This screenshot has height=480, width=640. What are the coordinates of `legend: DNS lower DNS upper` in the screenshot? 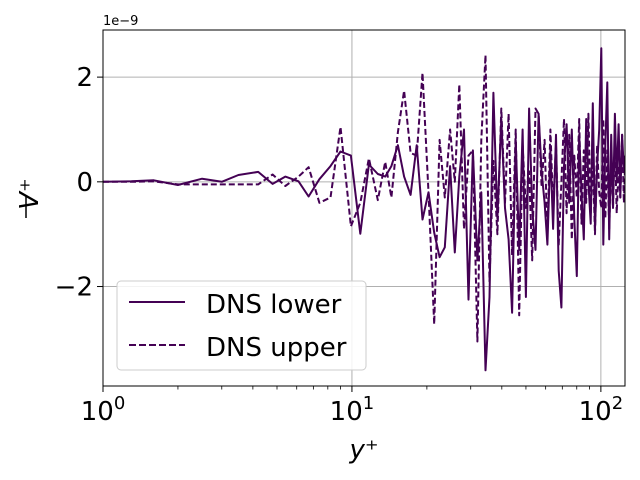 It's located at (241, 325).